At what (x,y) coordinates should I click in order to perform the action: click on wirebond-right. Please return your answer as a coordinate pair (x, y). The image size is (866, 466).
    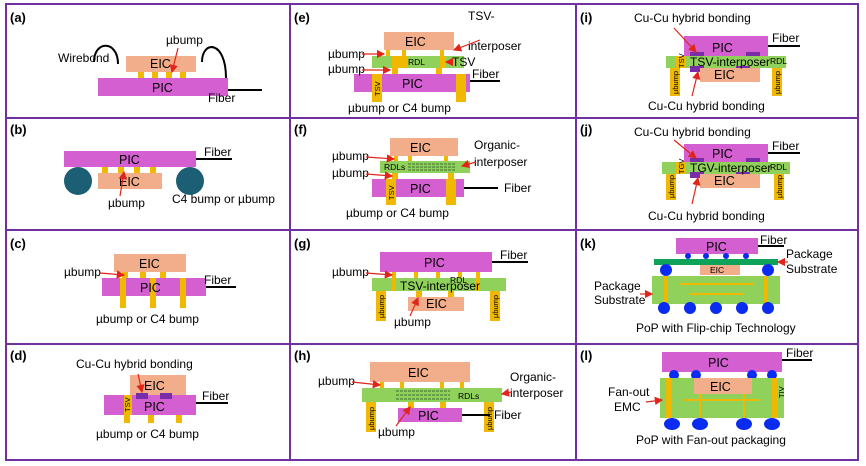
    Looking at the image, I should click on (214, 62).